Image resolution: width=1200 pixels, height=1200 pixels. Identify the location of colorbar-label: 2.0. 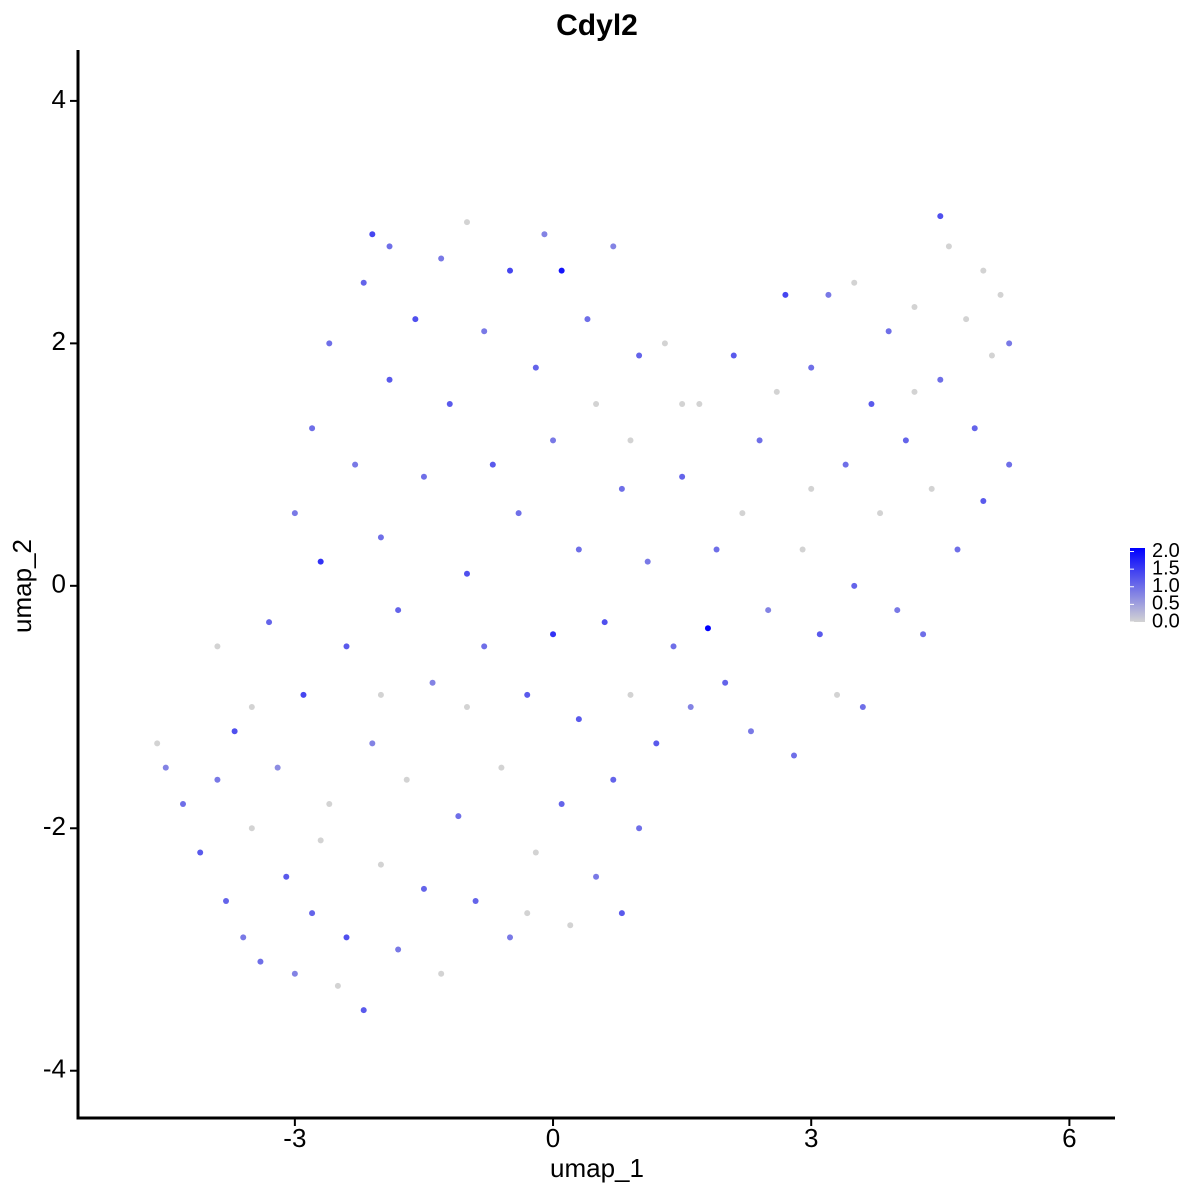
(1166, 551).